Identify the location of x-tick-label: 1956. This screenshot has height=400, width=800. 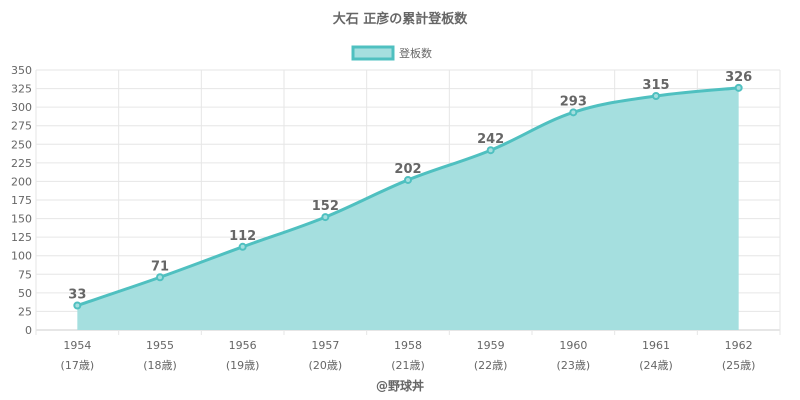
(243, 345).